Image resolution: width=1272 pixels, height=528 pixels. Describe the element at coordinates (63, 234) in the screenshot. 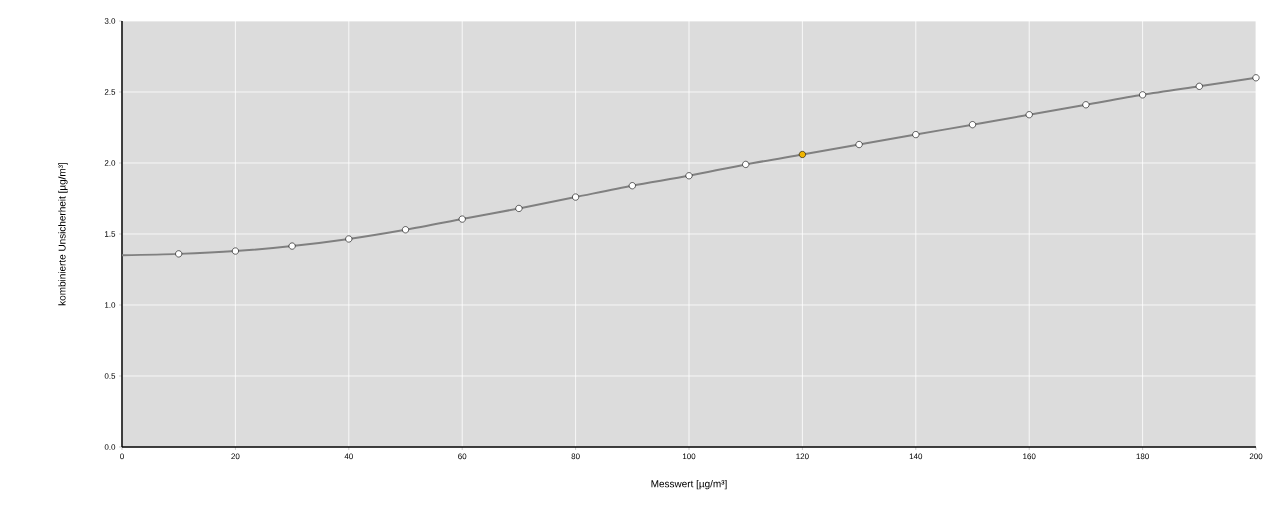

I see `y-axis-title: kombinierte Unsicherheit [µg/m³]` at that location.